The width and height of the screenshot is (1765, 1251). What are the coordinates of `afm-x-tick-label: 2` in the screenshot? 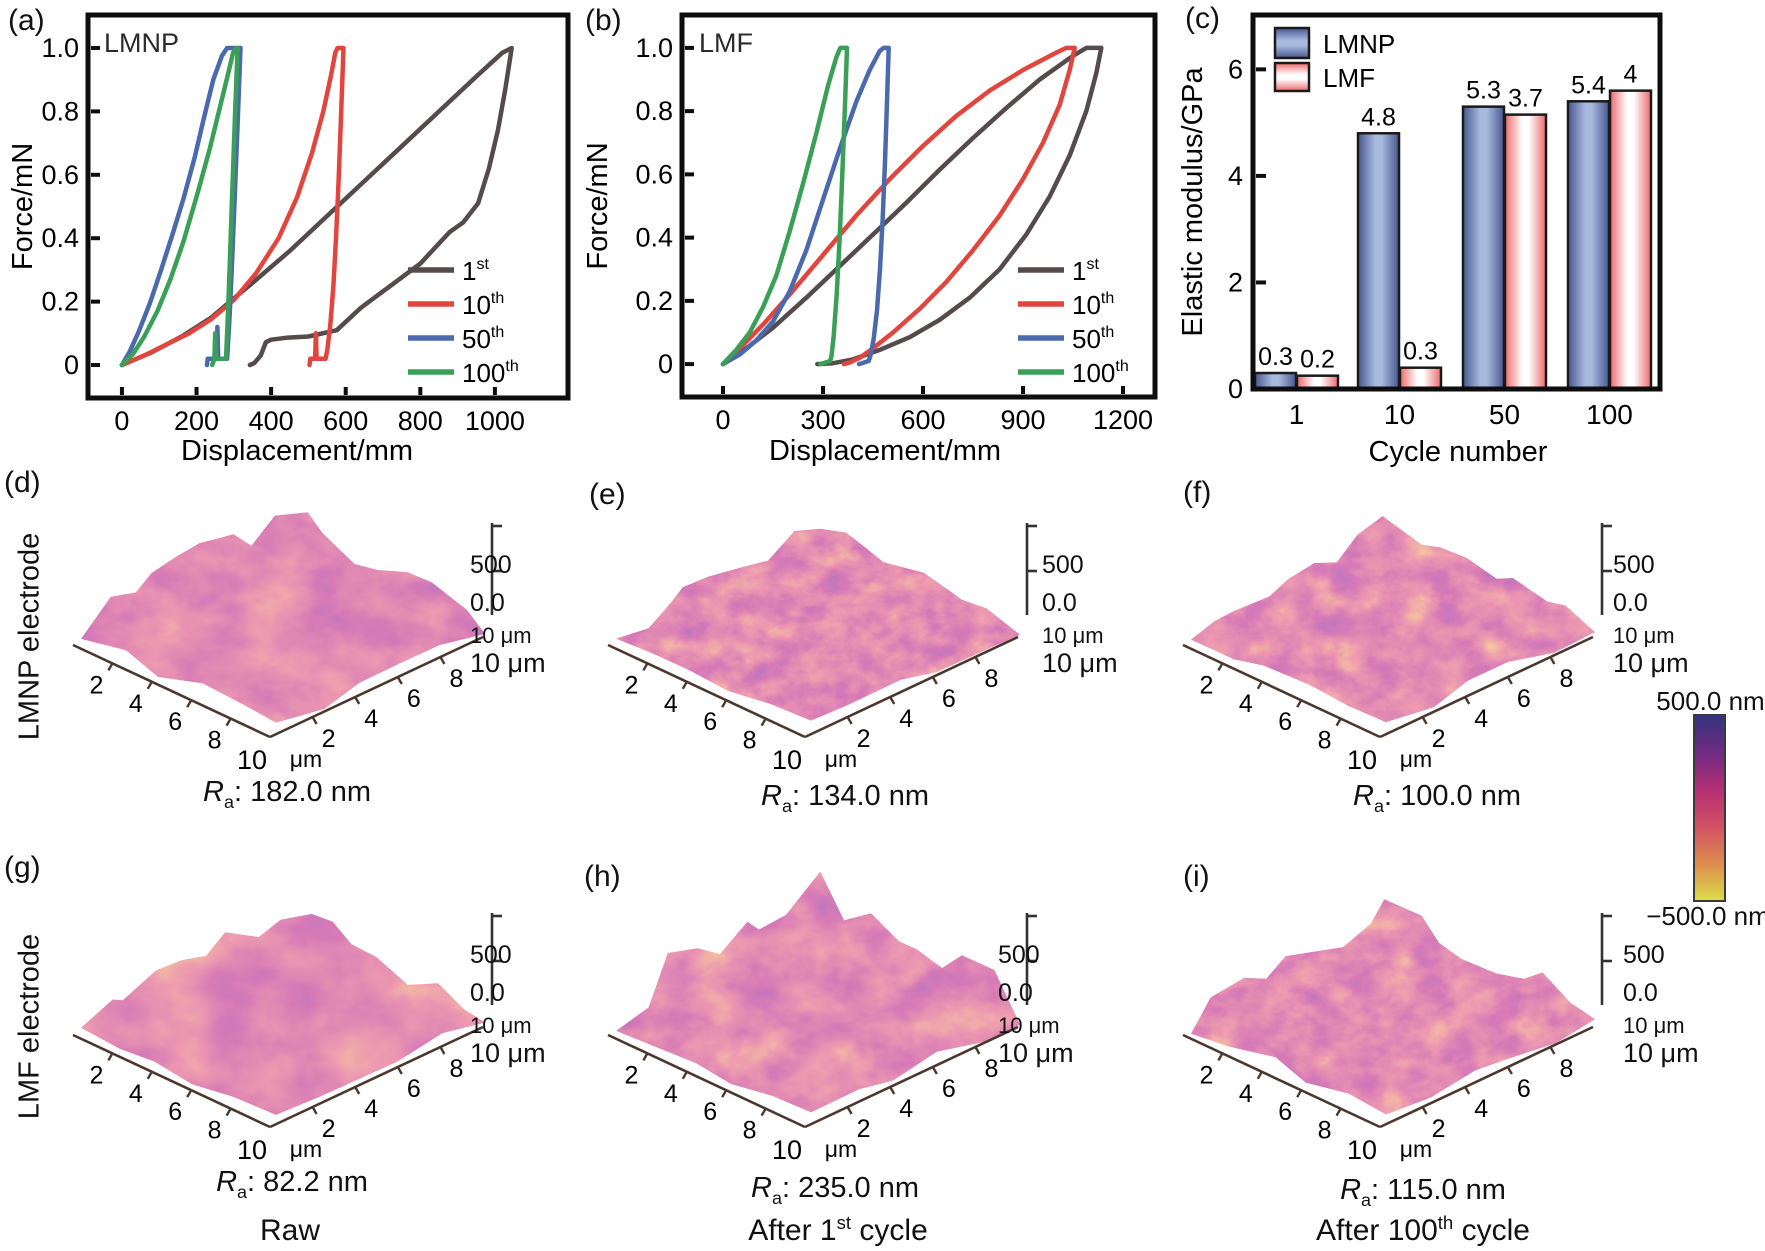 It's located at (631, 1075).